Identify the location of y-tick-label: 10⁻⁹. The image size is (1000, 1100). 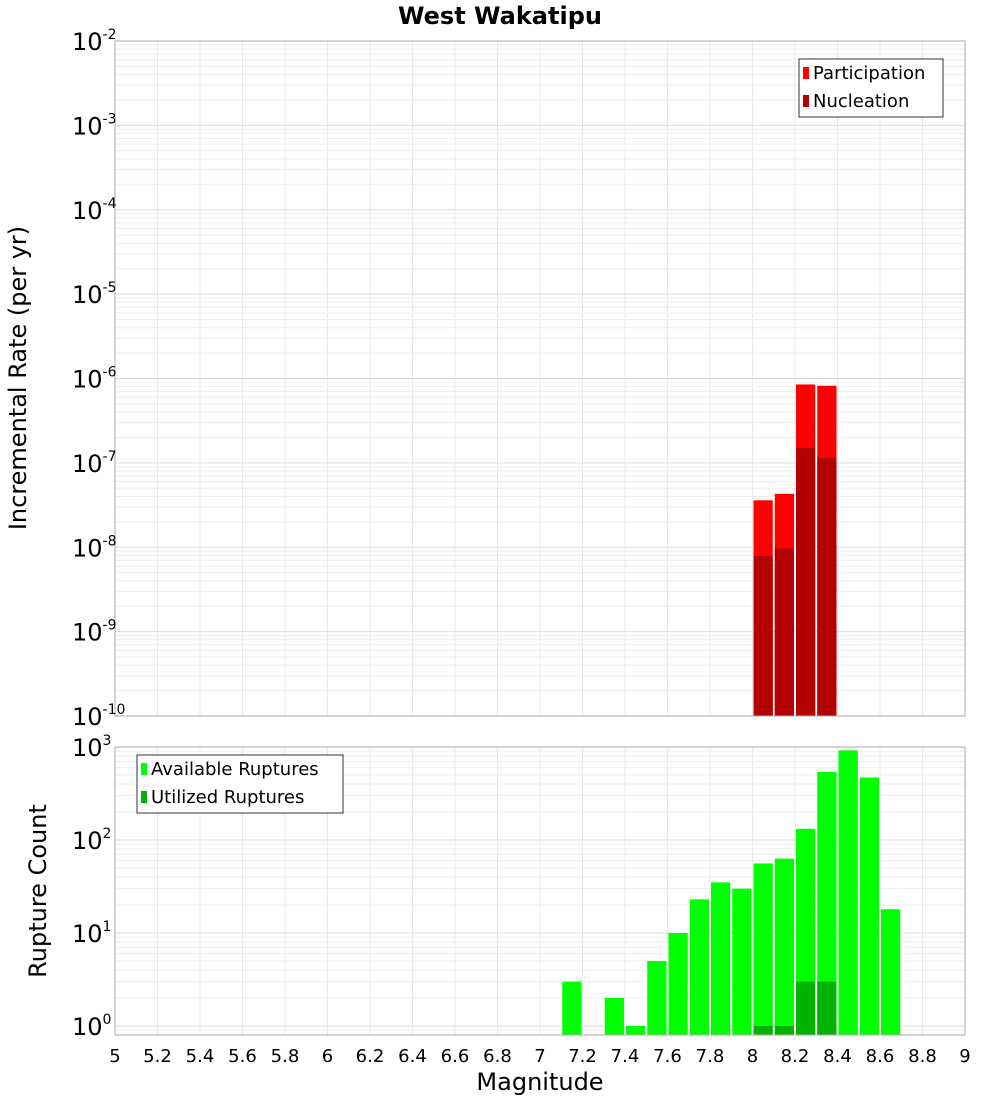
(94, 632).